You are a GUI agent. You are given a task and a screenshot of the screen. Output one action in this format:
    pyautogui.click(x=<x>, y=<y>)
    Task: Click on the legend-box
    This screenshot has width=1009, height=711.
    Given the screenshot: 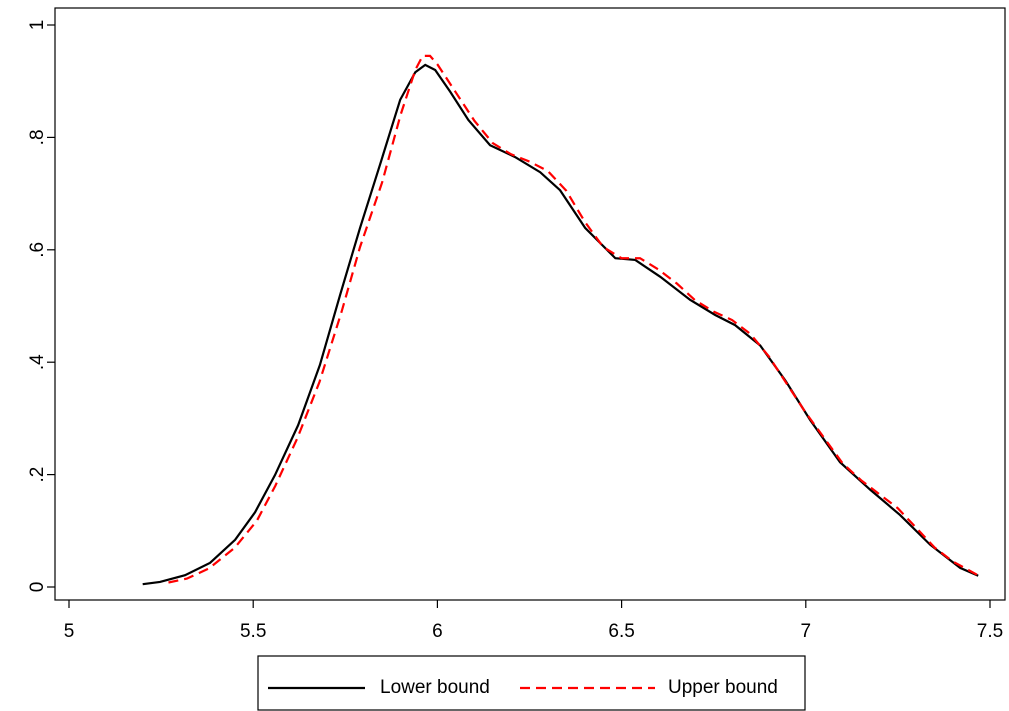 What is the action you would take?
    pyautogui.click(x=531, y=683)
    